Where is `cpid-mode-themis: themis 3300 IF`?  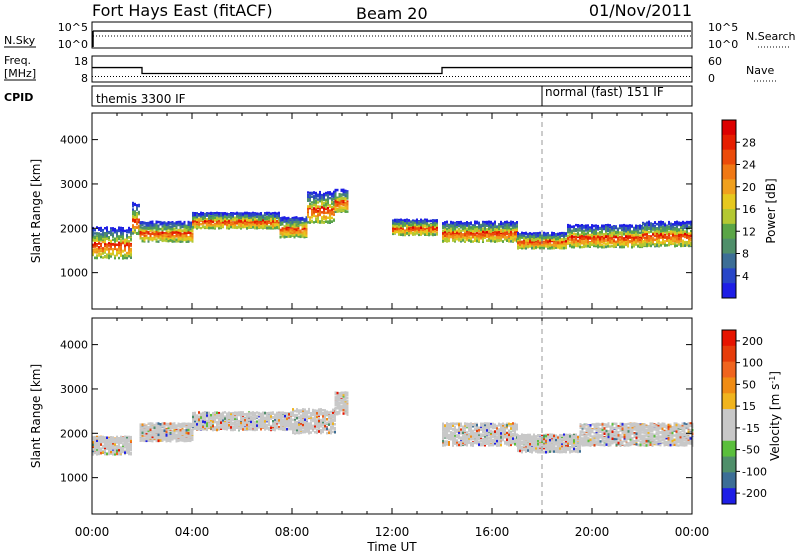
cpid-mode-themis: themis 3300 IF is located at coordinates (141, 99).